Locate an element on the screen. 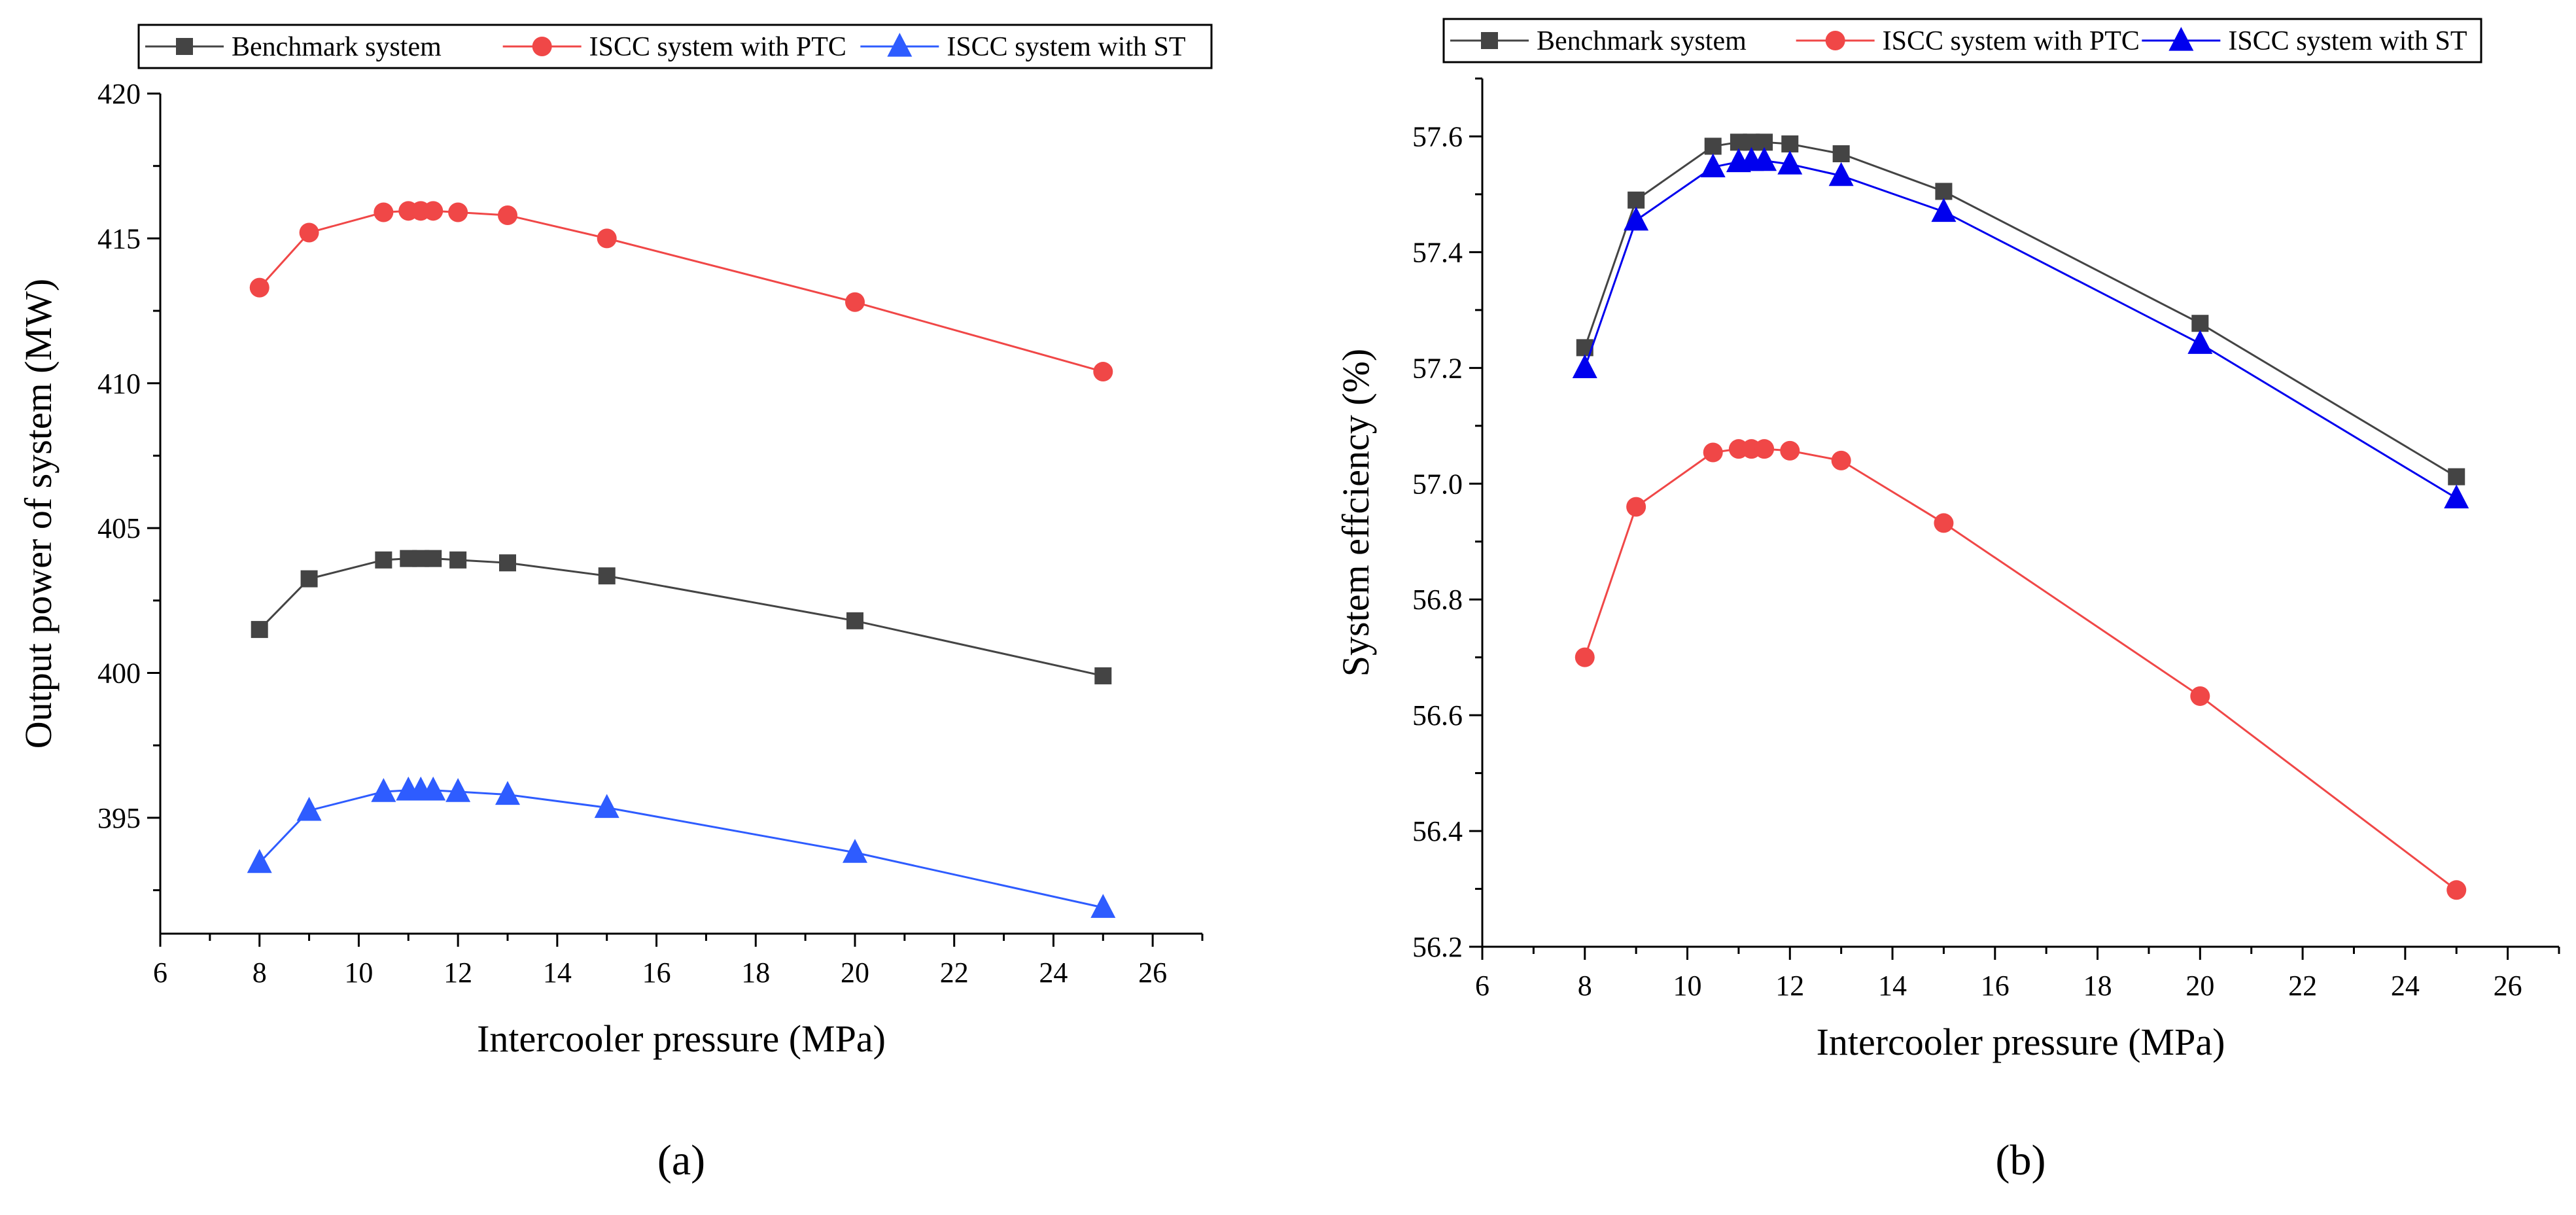 The image size is (2576, 1215). legend-marker-square is located at coordinates (185, 46).